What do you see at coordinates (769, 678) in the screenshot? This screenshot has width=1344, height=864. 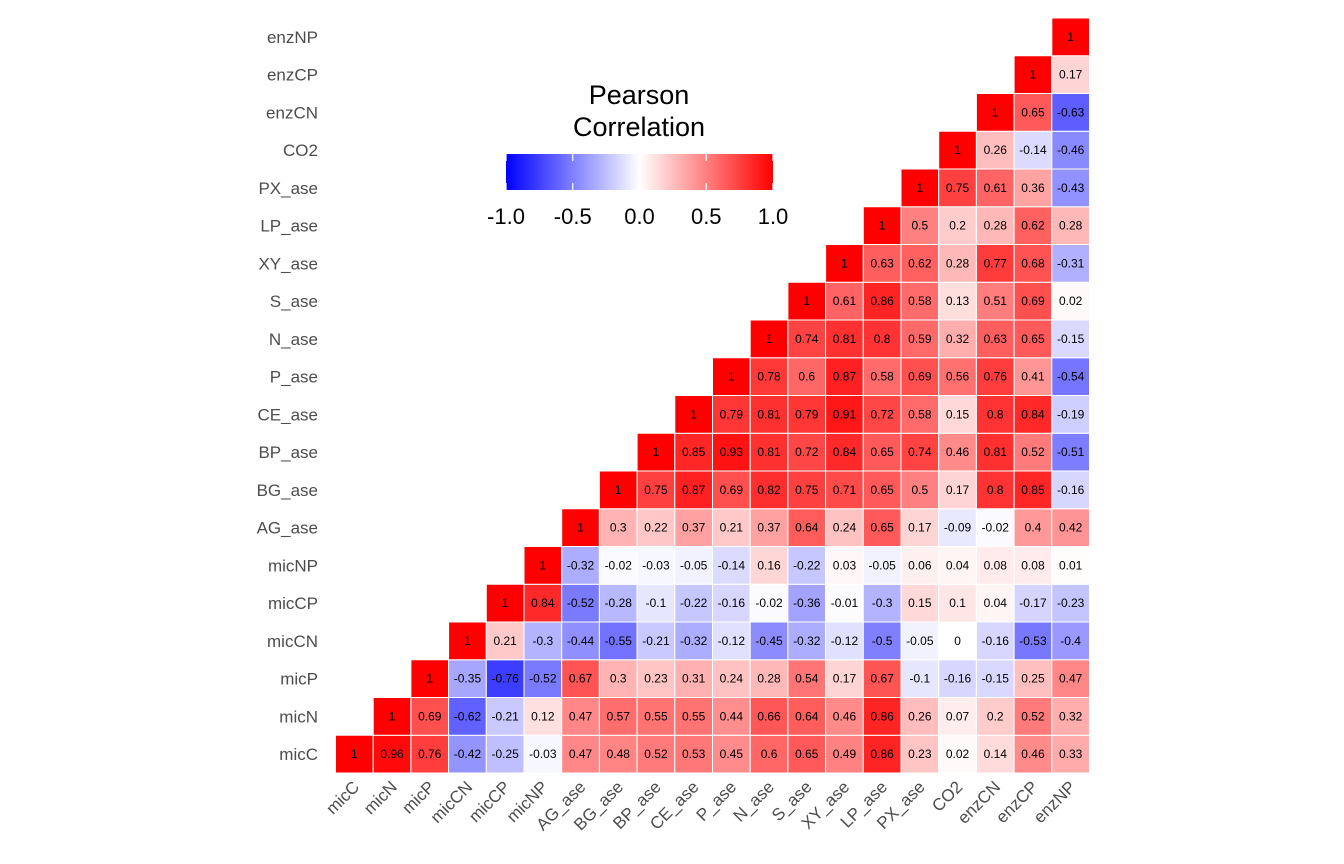 I see `heatmap-cell-micP-N_ase` at bounding box center [769, 678].